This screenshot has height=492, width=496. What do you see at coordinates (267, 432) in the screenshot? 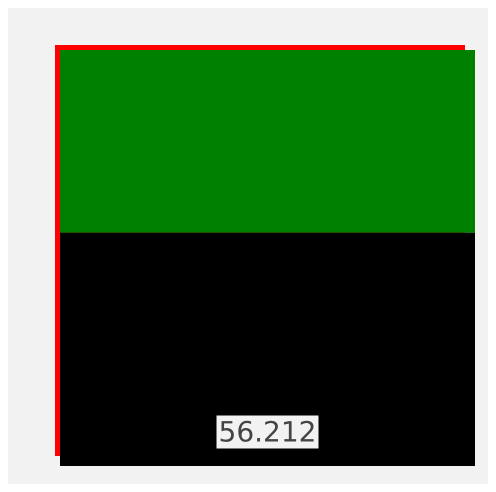
I see `data-label: 56.212` at bounding box center [267, 432].